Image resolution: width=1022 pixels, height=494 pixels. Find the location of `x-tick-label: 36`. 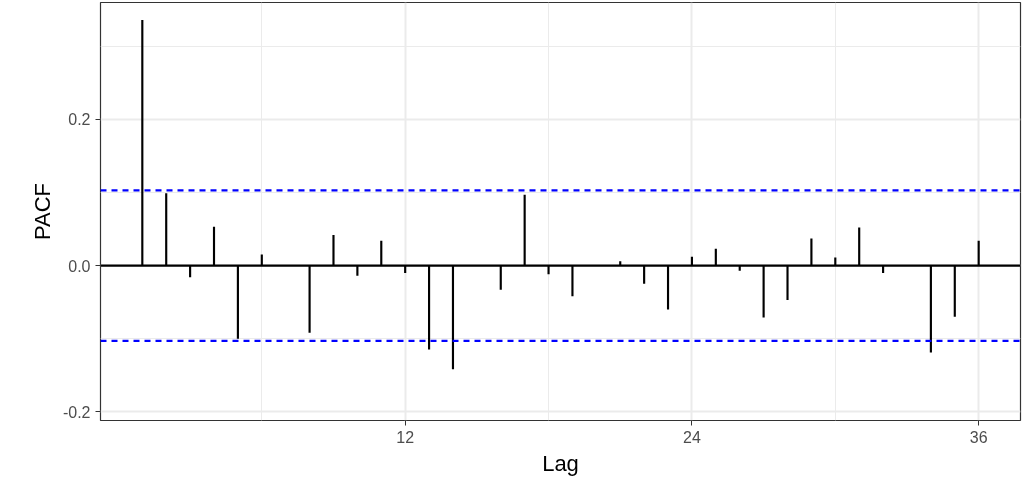

x-tick-label: 36 is located at coordinates (978, 437).